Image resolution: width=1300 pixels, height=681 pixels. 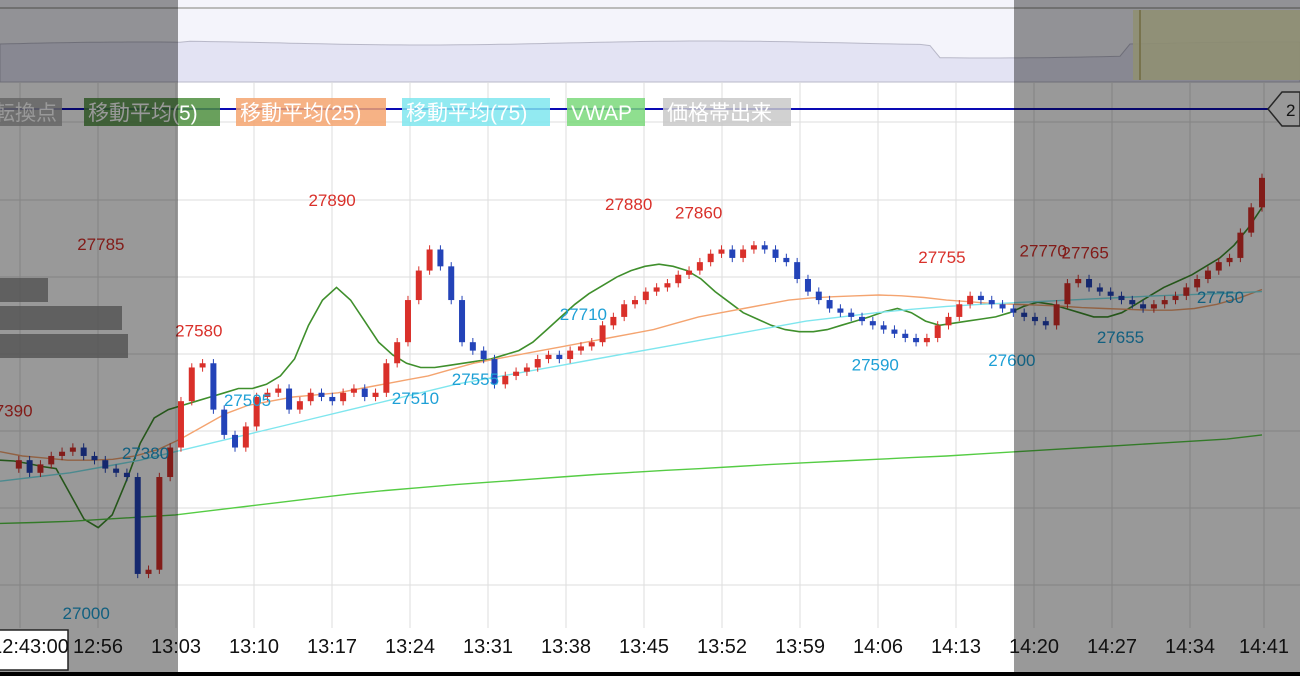 I want to click on x-tick-label: 13:03, so click(x=176, y=647).